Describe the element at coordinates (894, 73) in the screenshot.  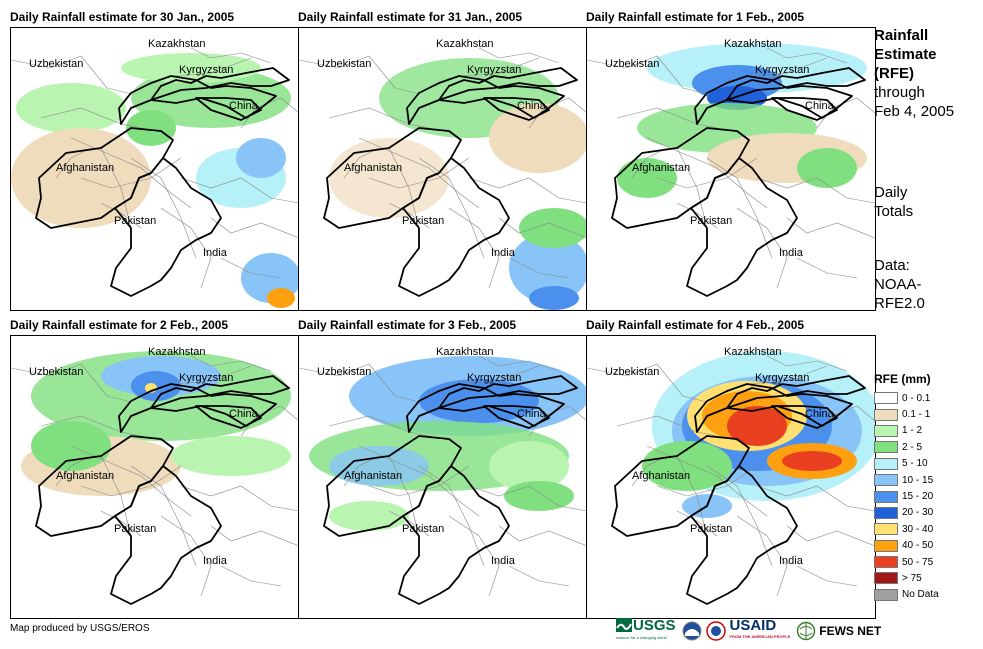
I see `side-title-line: (RFE)` at that location.